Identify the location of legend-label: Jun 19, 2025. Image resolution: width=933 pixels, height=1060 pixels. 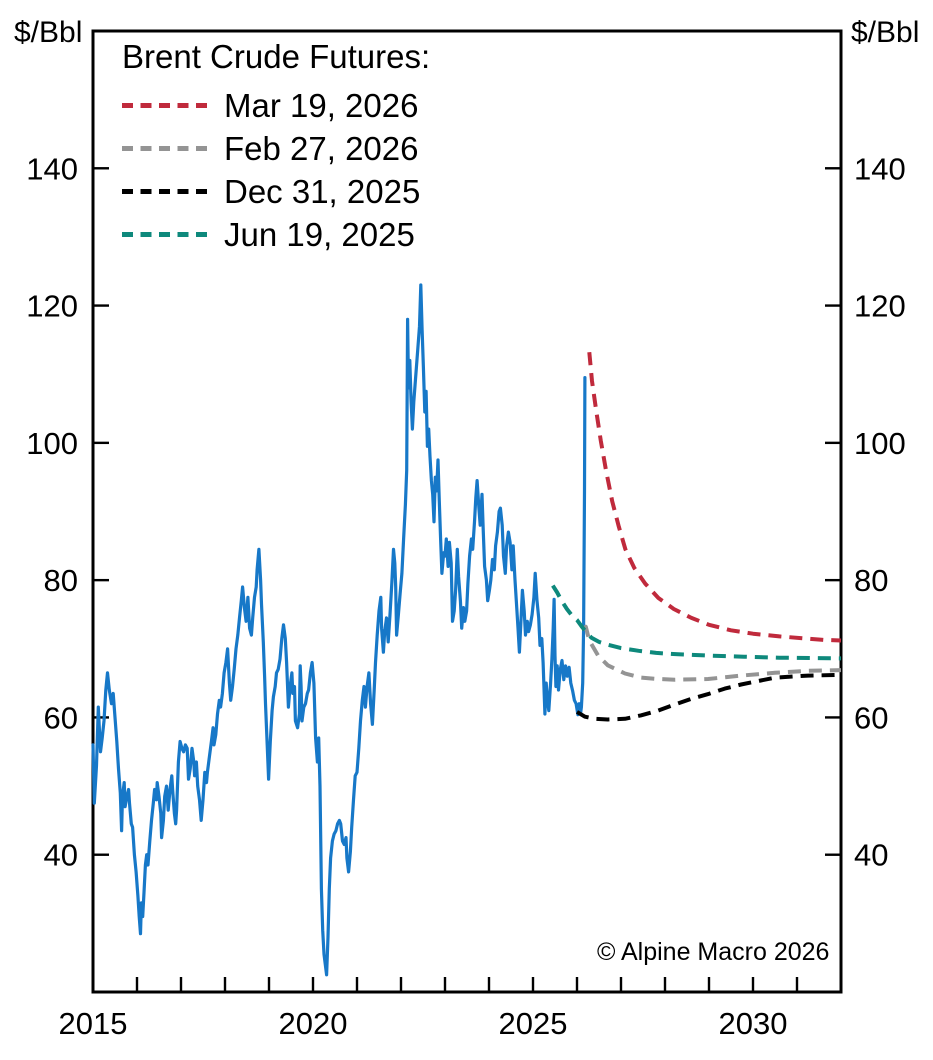
(319, 234).